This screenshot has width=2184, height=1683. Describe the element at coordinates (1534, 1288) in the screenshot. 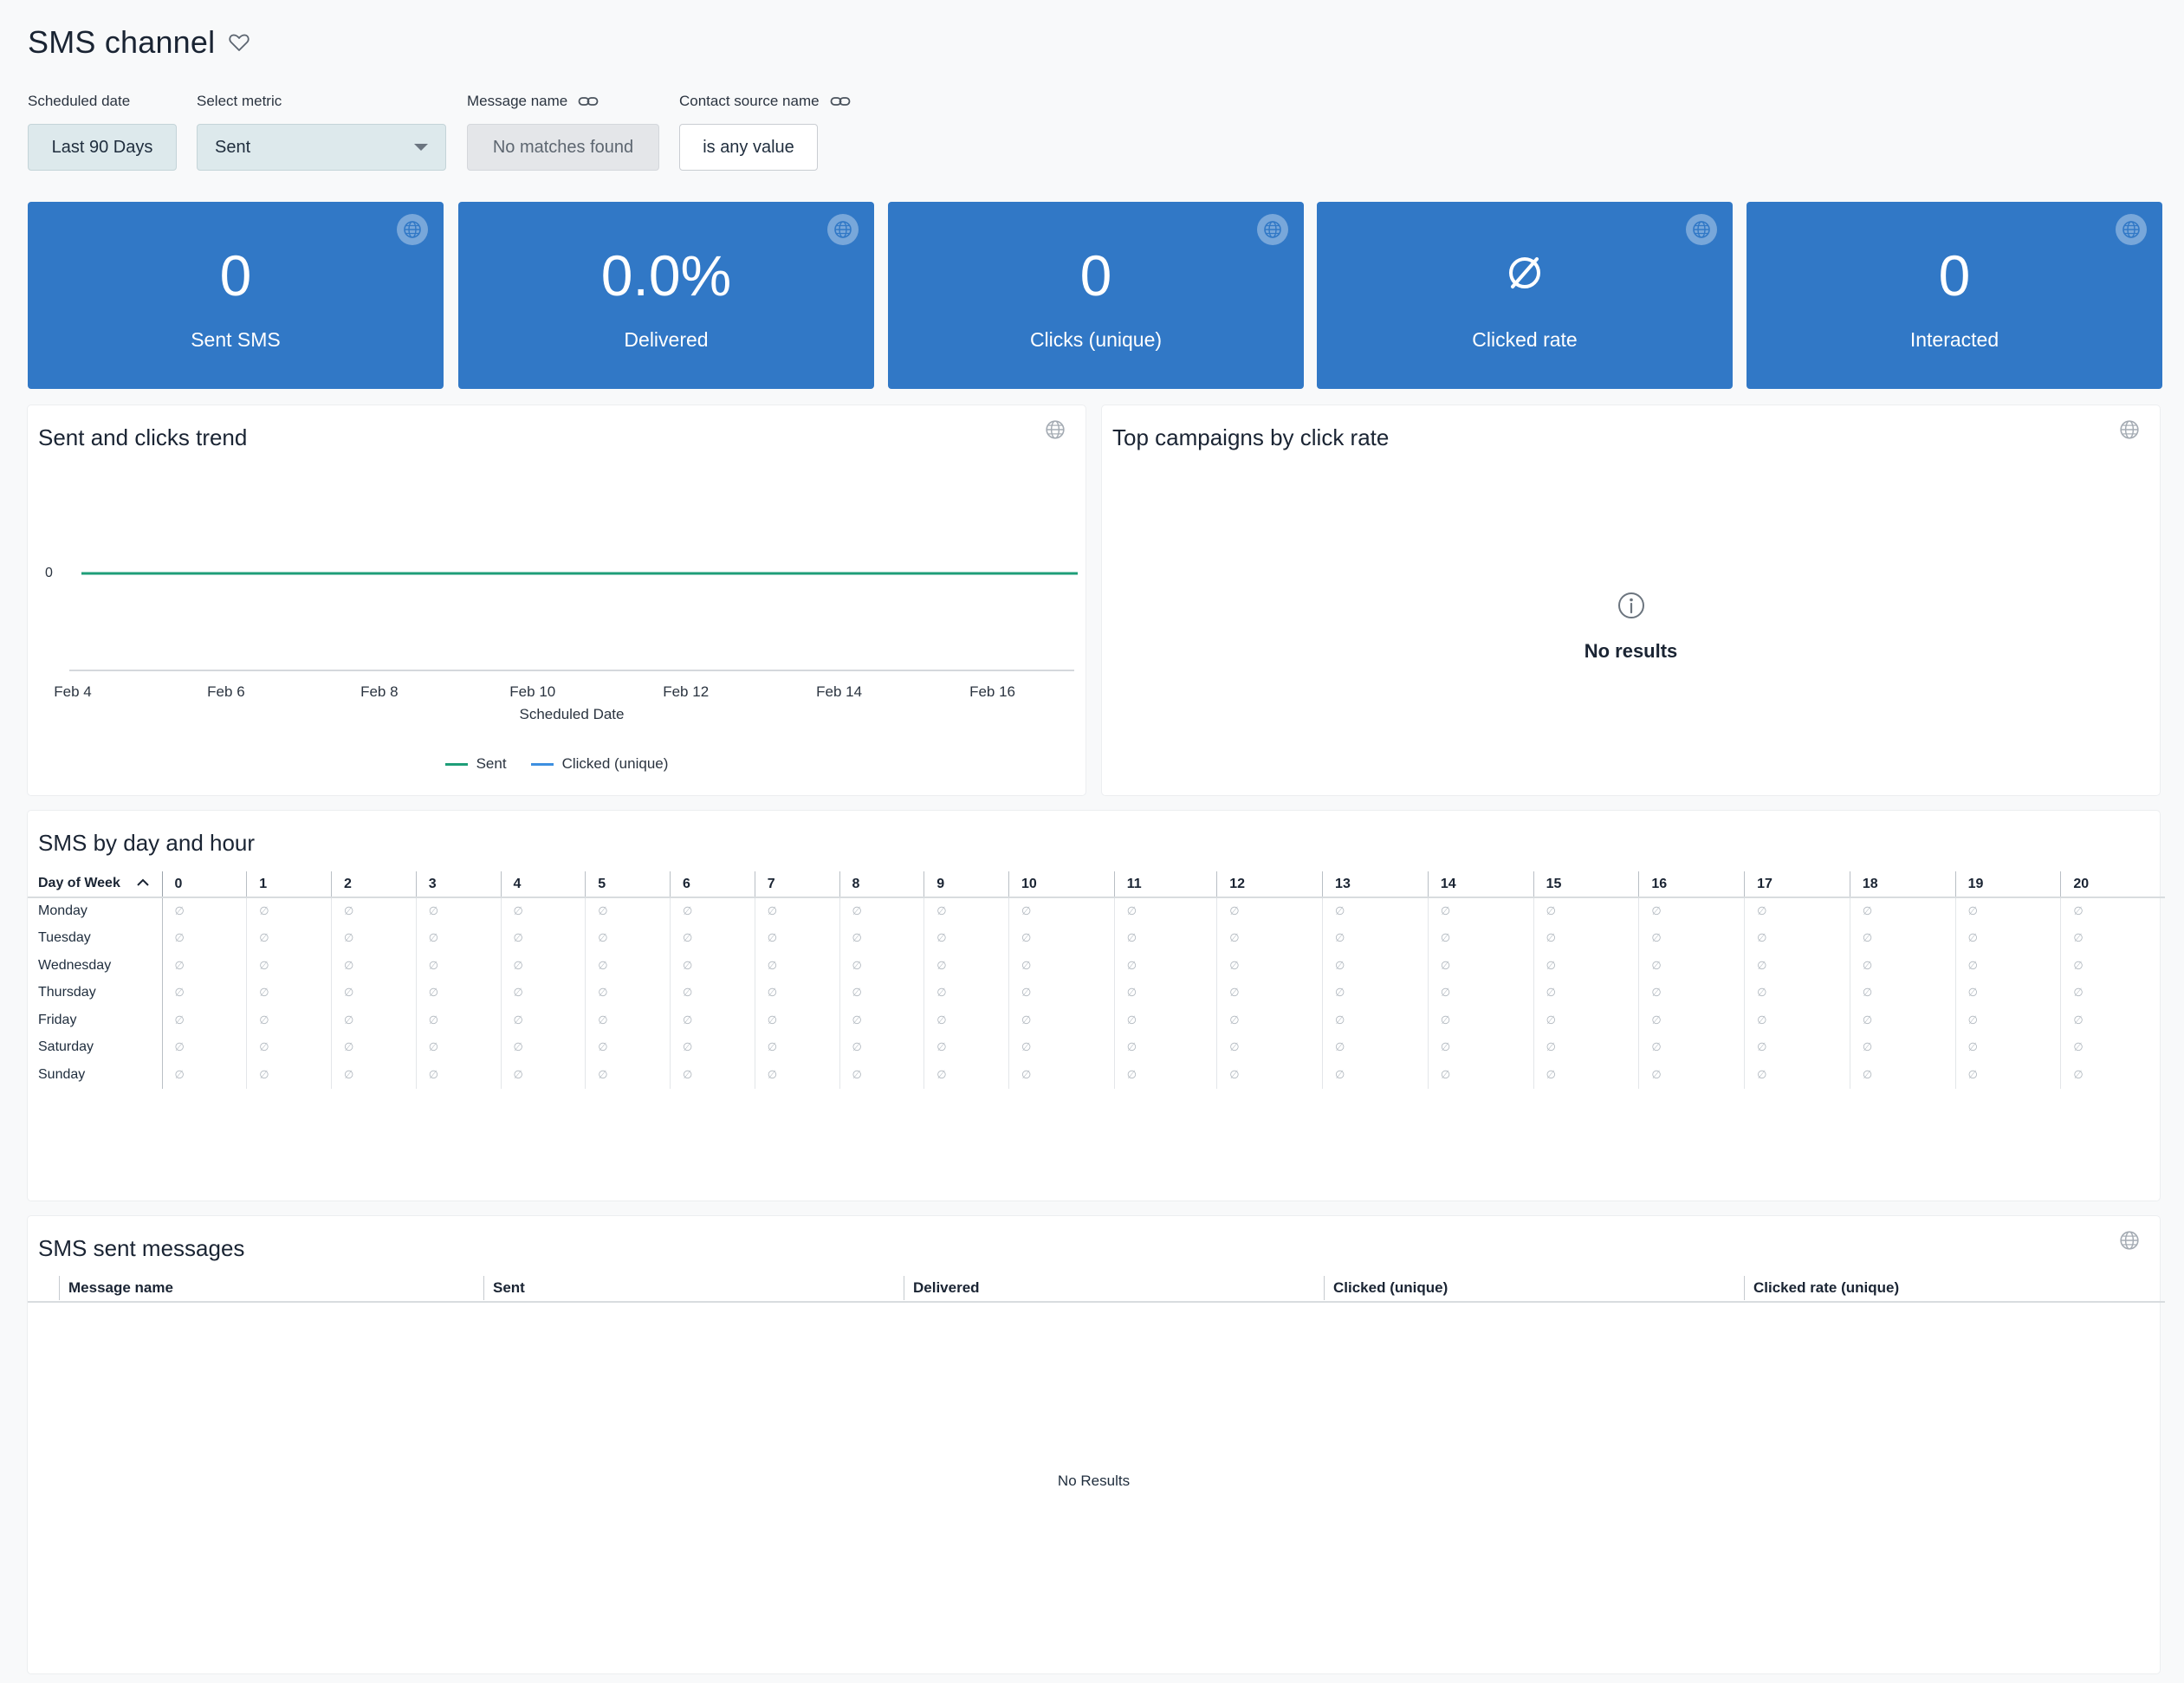

I see `column-header-clicked-unique: Clicked (unique)` at that location.